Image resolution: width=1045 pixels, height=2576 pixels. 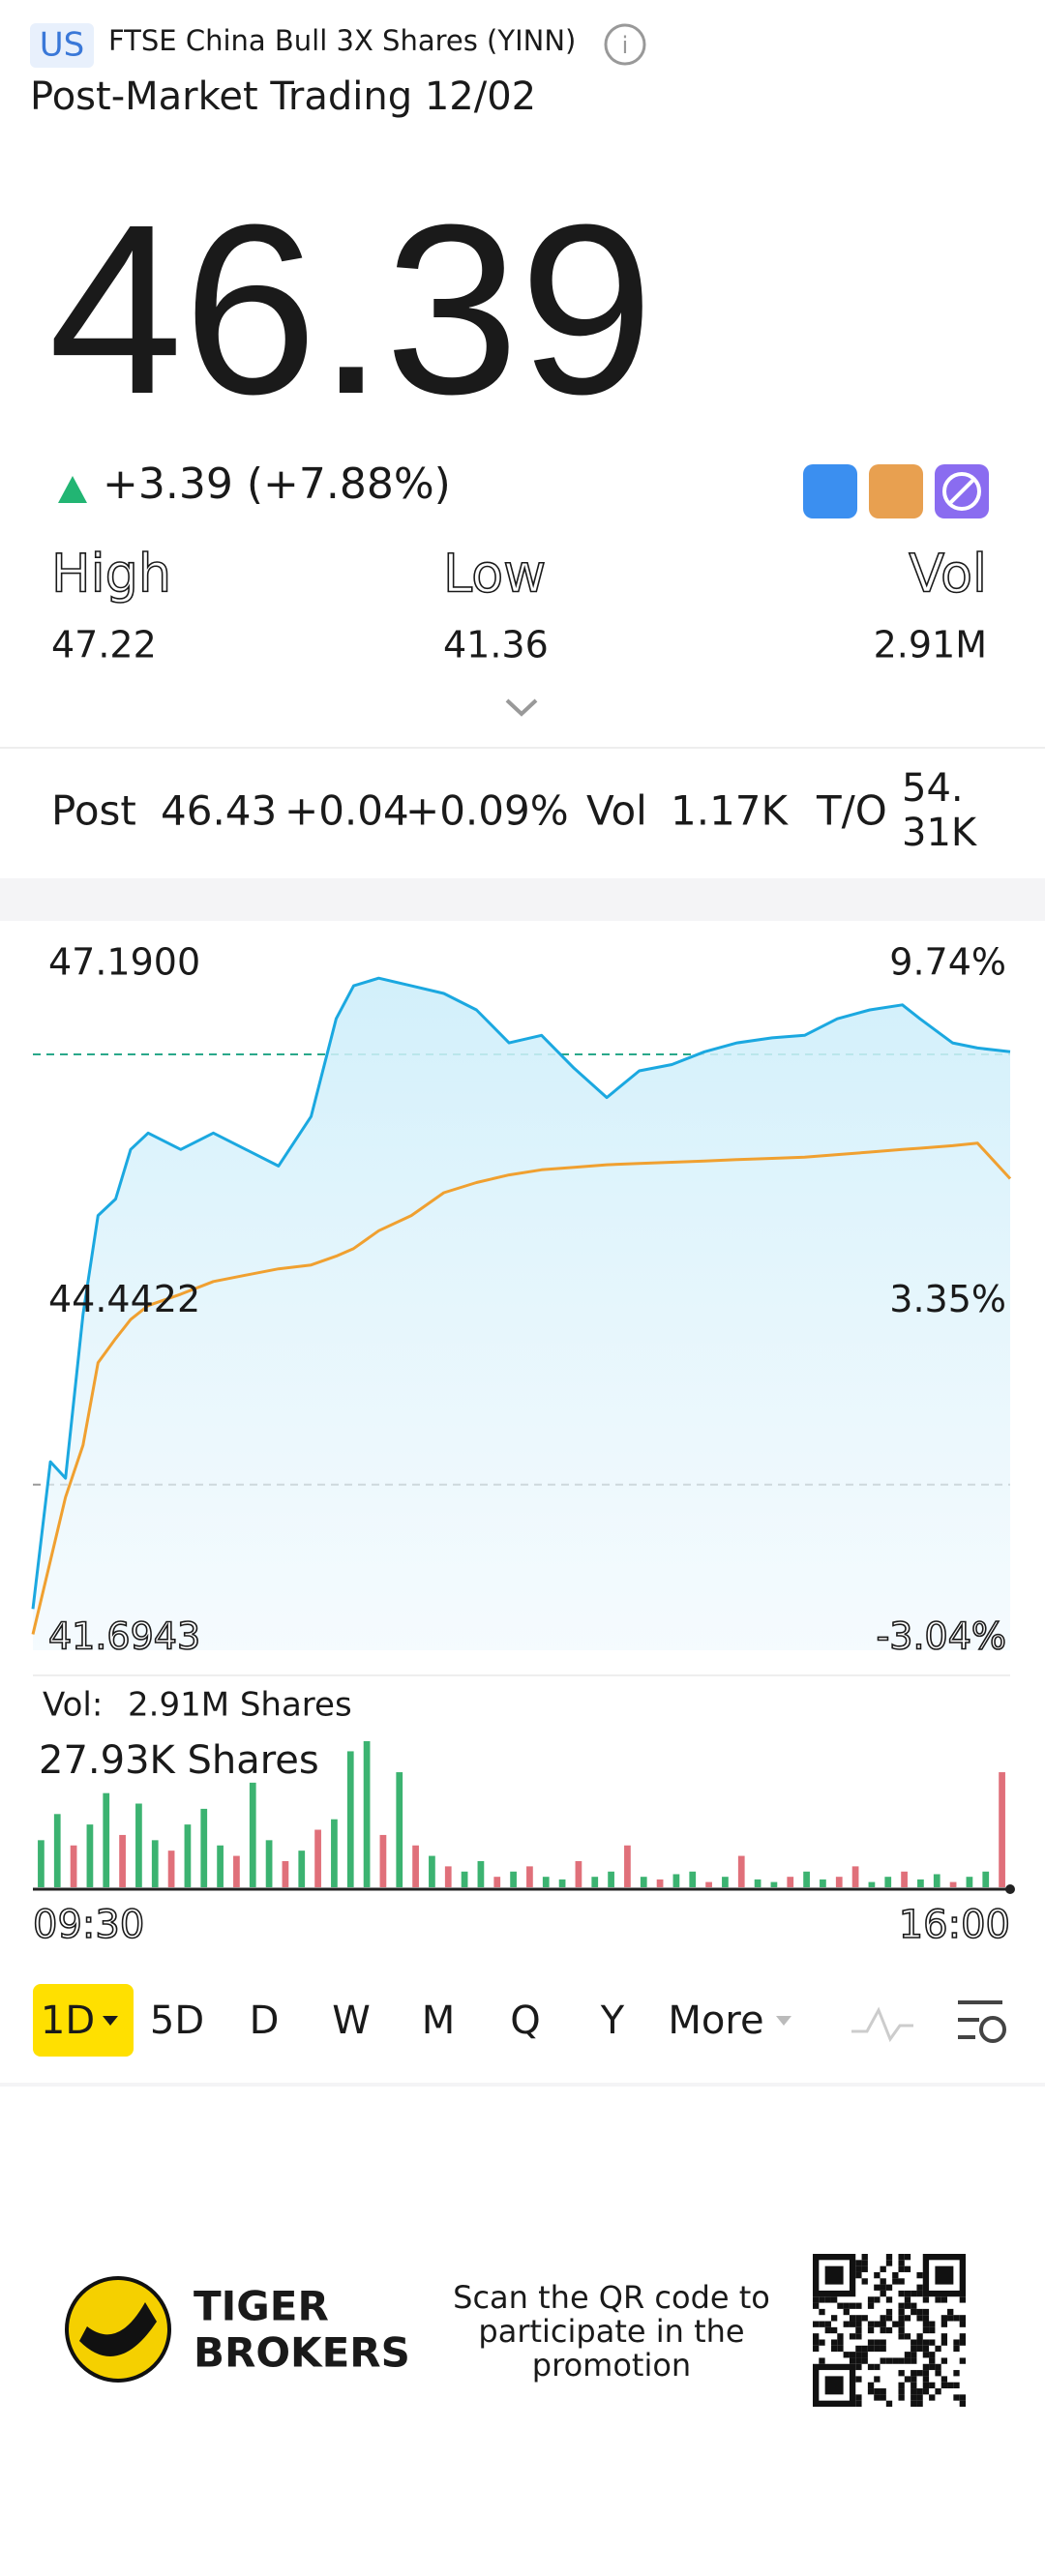 What do you see at coordinates (882, 2025) in the screenshot?
I see `indicator-icon` at bounding box center [882, 2025].